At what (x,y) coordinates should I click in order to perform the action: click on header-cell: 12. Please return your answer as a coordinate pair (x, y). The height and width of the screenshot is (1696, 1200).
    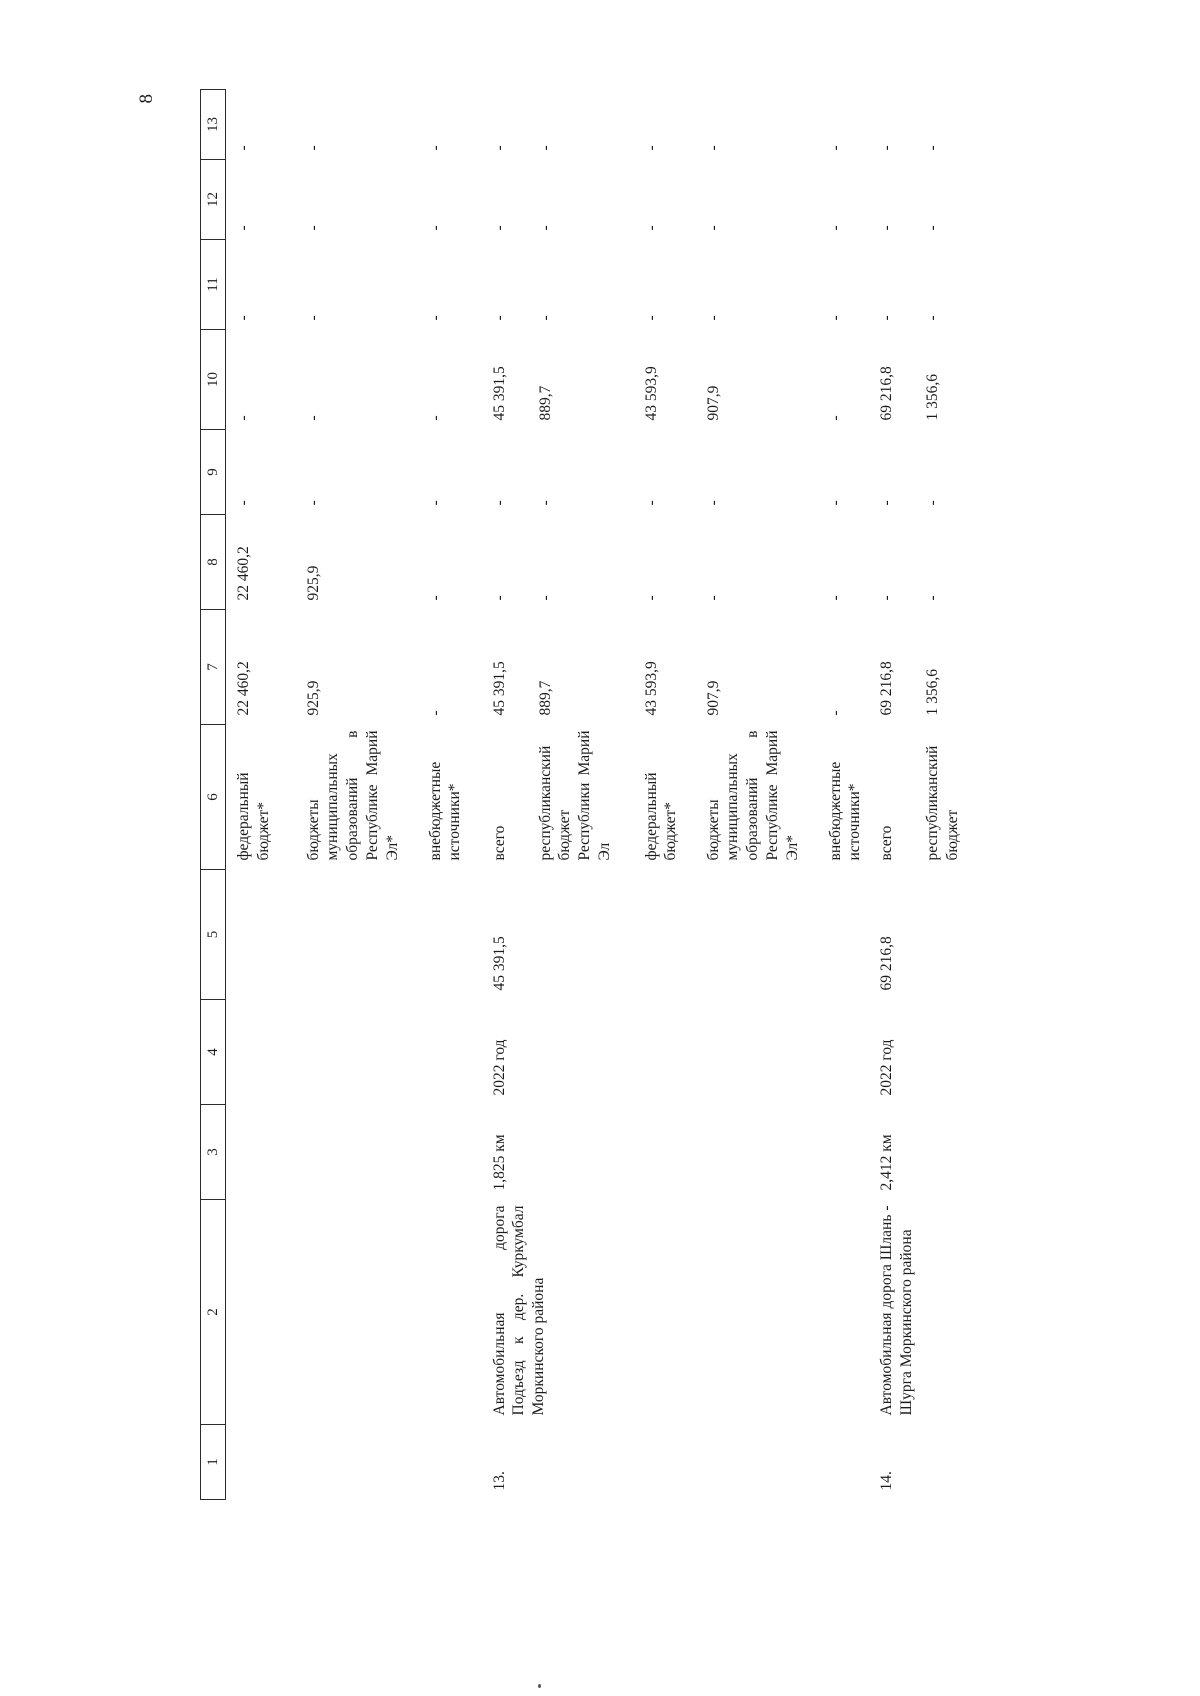
    Looking at the image, I should click on (213, 199).